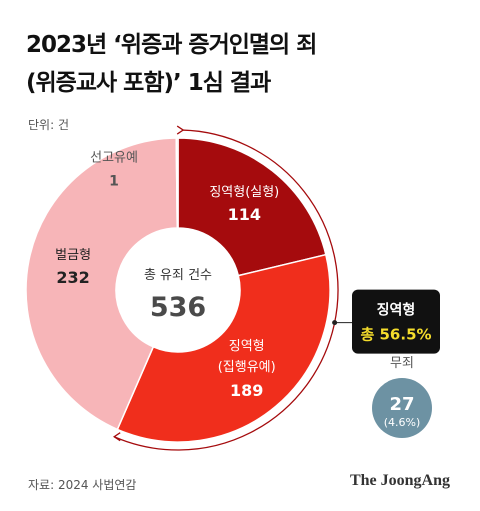 This screenshot has width=480, height=511. I want to click on slice-jail-real, so click(252, 207).